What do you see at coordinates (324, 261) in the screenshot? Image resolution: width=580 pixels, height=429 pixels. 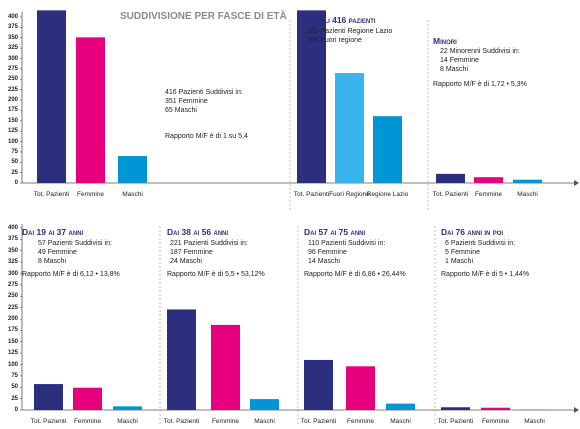 I see `annotation: 14 Maschi` at bounding box center [324, 261].